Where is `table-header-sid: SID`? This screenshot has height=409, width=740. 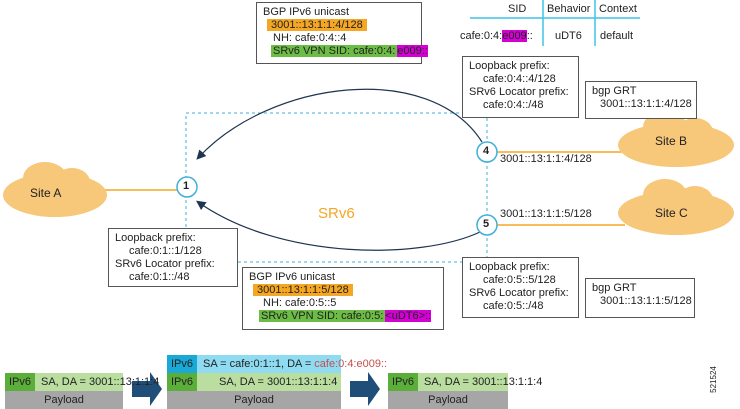 table-header-sid: SID is located at coordinates (517, 9).